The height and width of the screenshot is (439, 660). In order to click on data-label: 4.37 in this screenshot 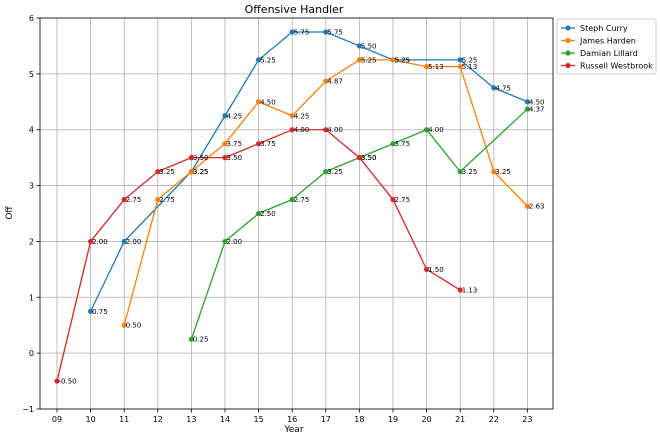, I will do `click(537, 110)`.